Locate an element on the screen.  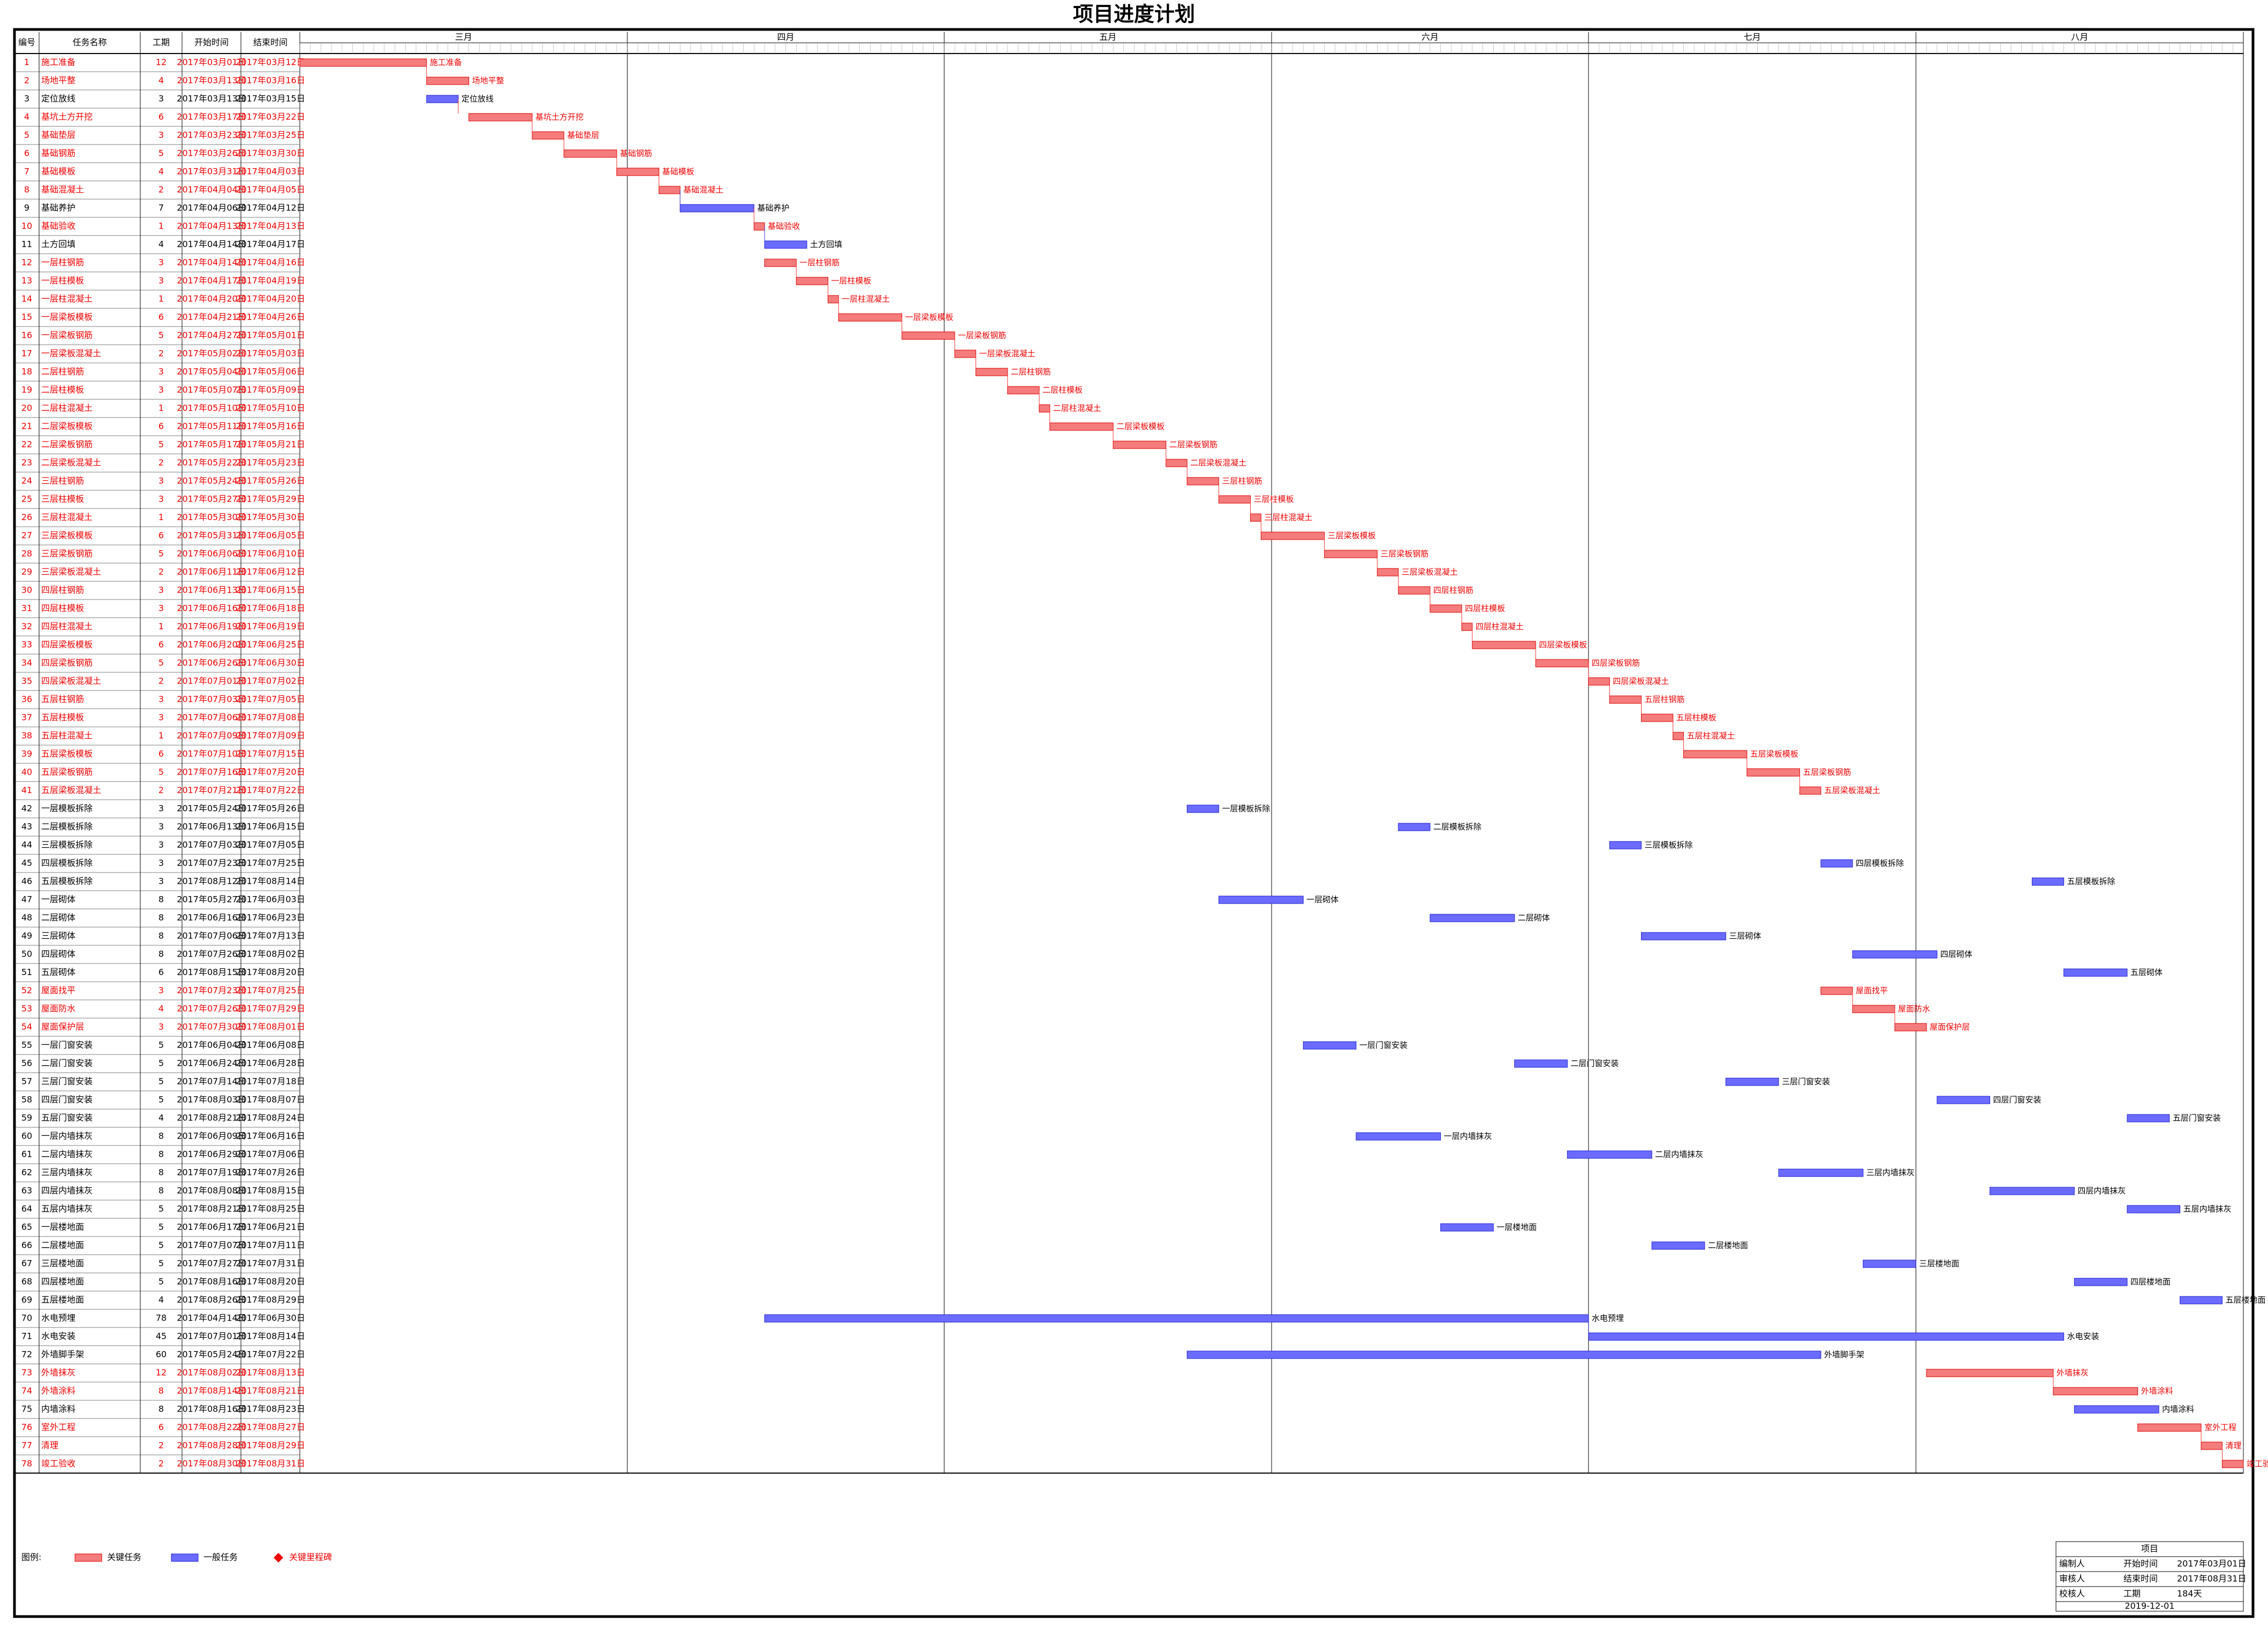
bar-label: 一层梁板混凝土 is located at coordinates (1007, 354).